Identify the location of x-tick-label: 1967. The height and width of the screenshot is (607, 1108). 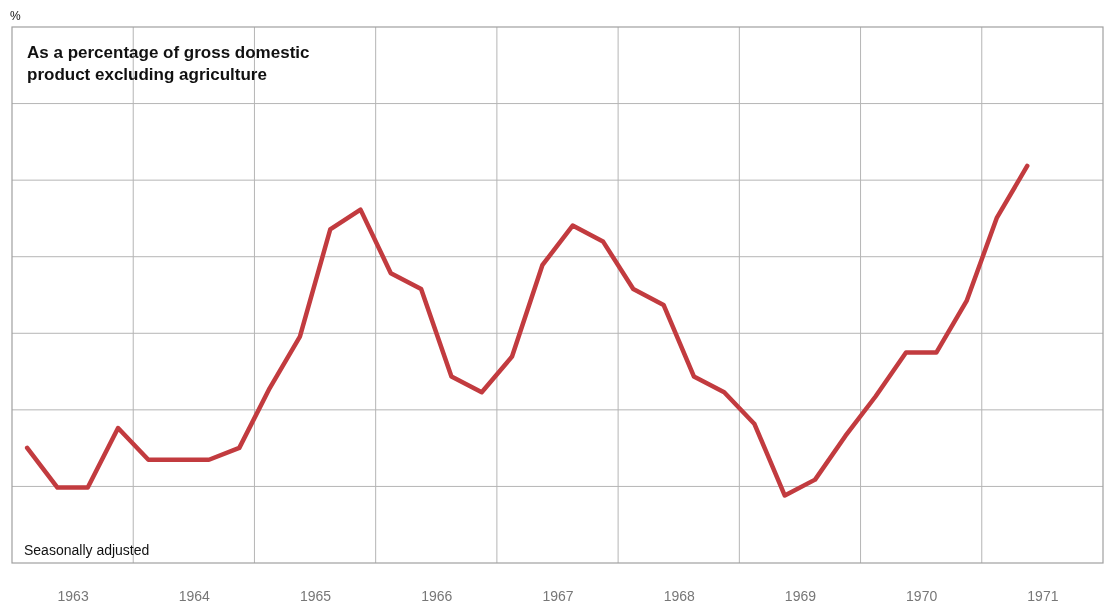
(558, 595).